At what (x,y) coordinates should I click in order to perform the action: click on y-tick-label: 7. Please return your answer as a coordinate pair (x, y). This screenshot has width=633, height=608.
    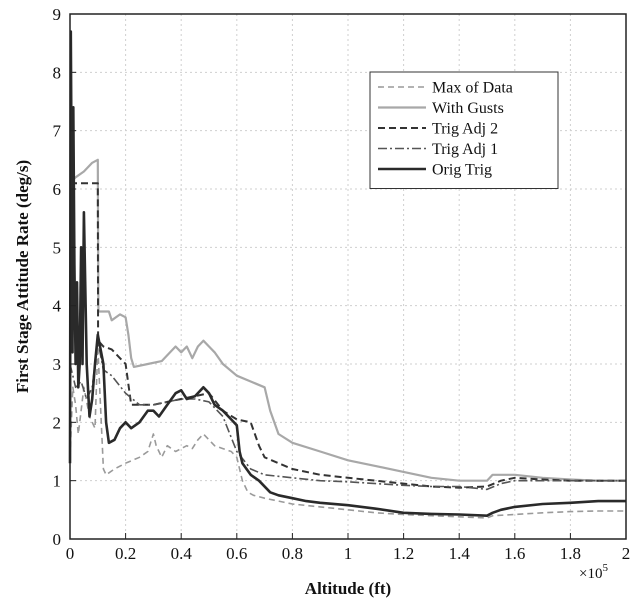
    Looking at the image, I should click on (57, 131).